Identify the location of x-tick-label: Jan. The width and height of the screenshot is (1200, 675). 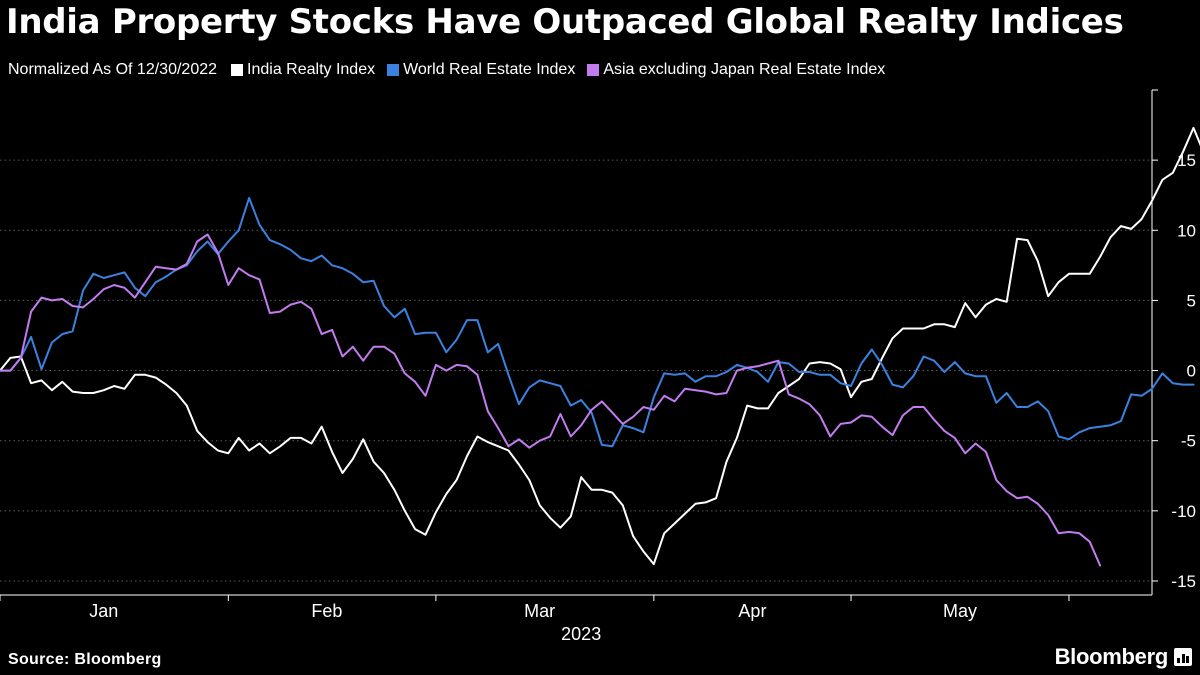
(103, 611).